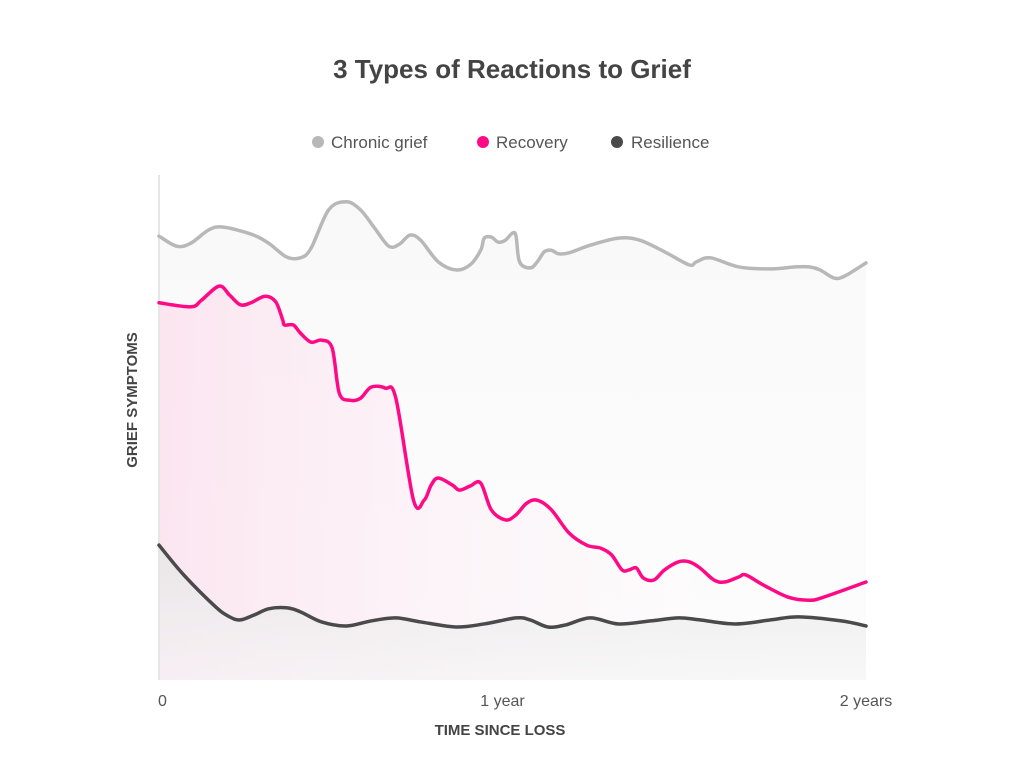 The width and height of the screenshot is (1024, 772). I want to click on legend-item-recovery: Recovery, so click(522, 142).